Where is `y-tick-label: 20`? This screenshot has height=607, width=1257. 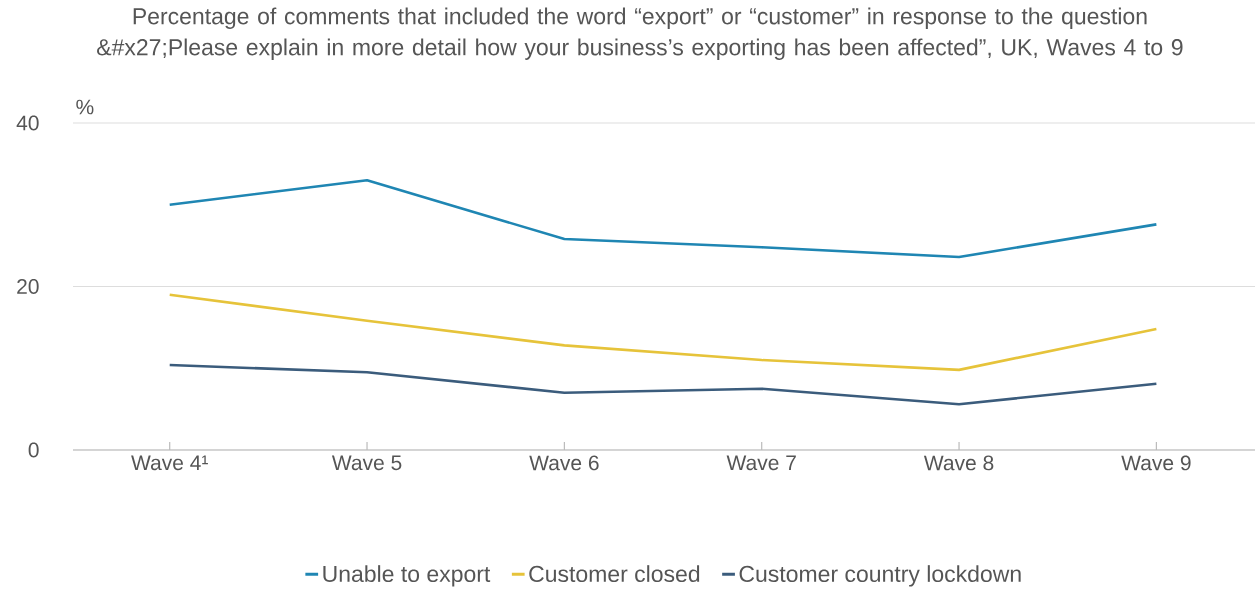 y-tick-label: 20 is located at coordinates (28, 286).